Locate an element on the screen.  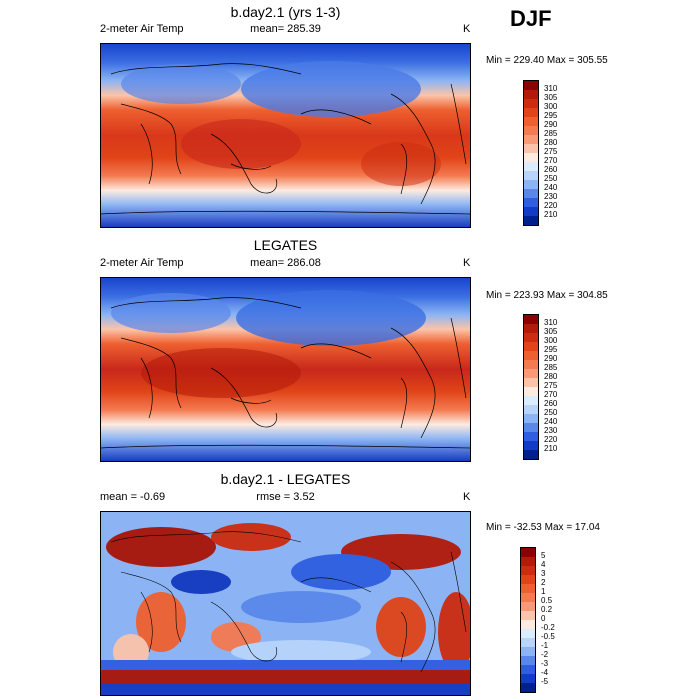
panel-2-colorbar-tick-label: 210 is located at coordinates (551, 448).